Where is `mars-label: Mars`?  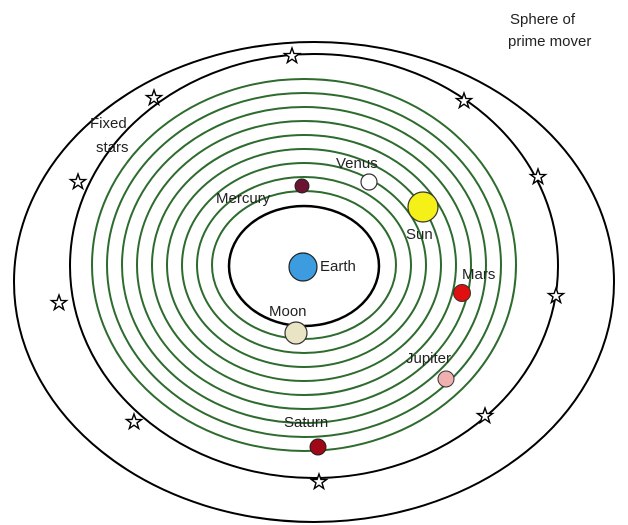
mars-label: Mars is located at coordinates (478, 274).